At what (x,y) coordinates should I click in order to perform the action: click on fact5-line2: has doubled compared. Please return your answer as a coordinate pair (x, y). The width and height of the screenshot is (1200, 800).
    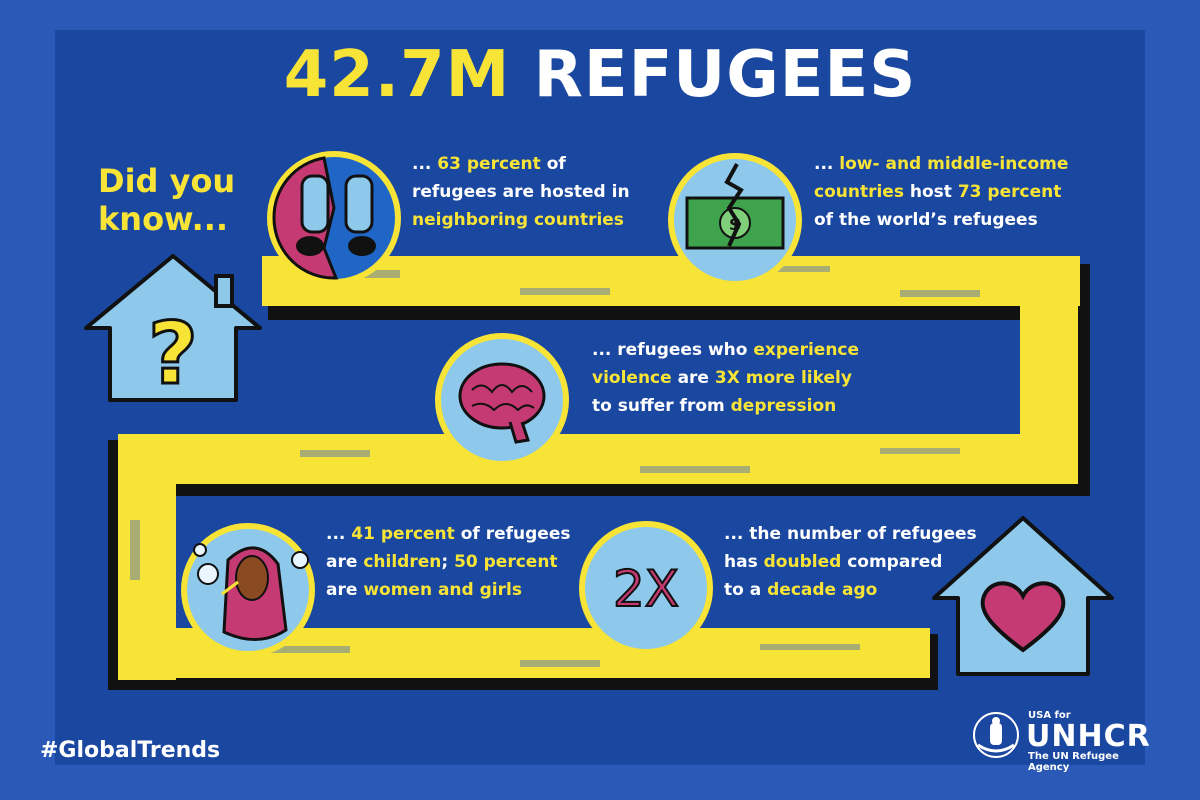
    Looking at the image, I should click on (833, 562).